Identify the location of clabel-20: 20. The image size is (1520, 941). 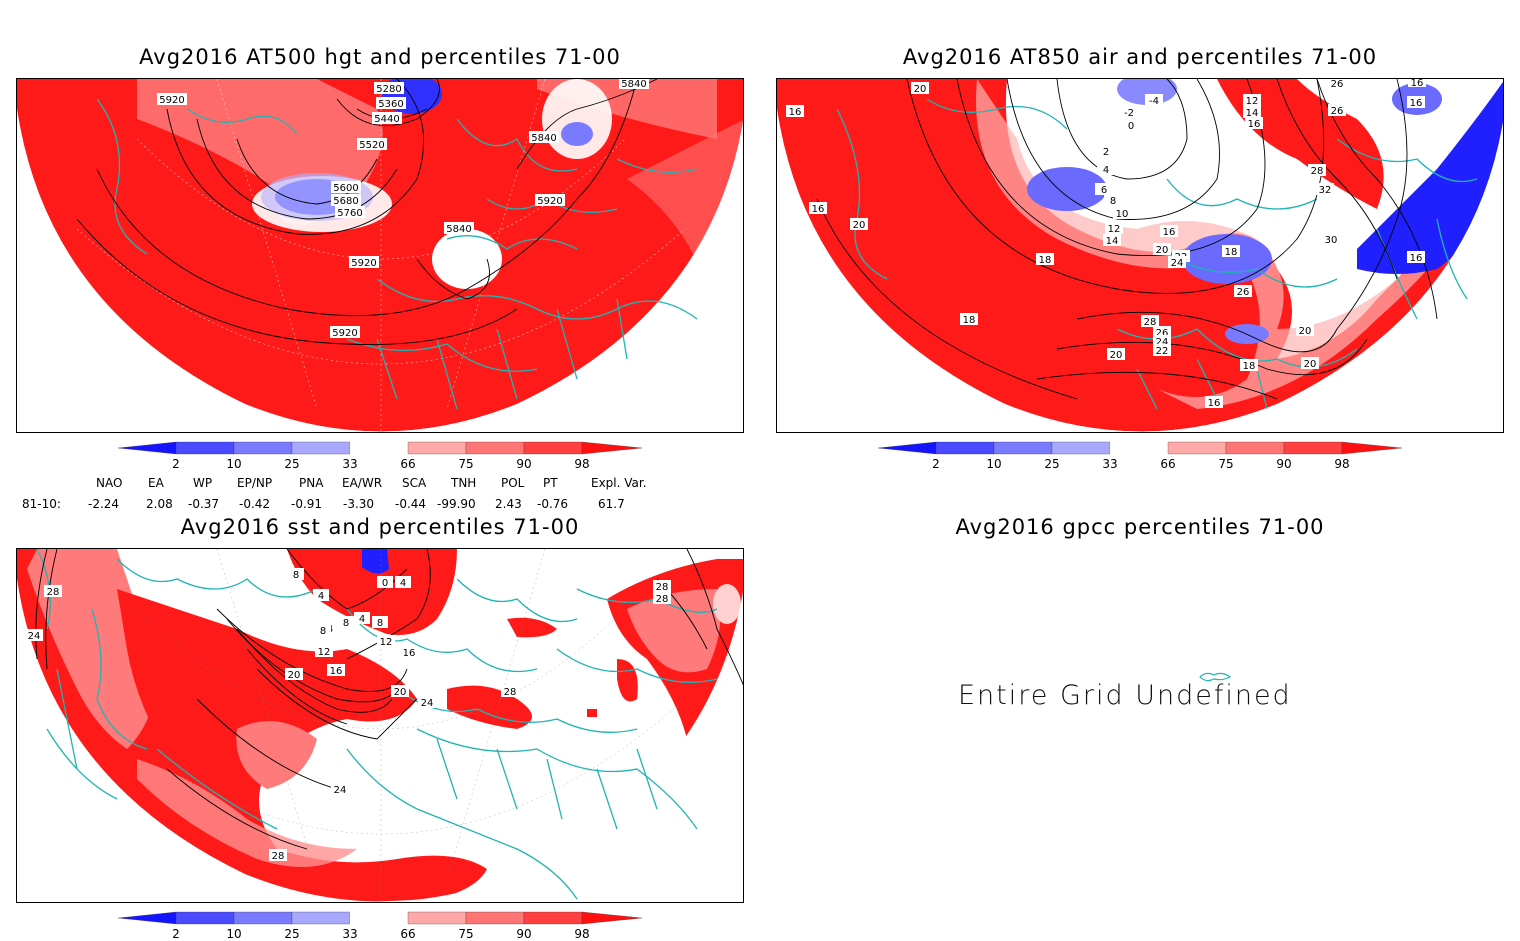
(920, 89).